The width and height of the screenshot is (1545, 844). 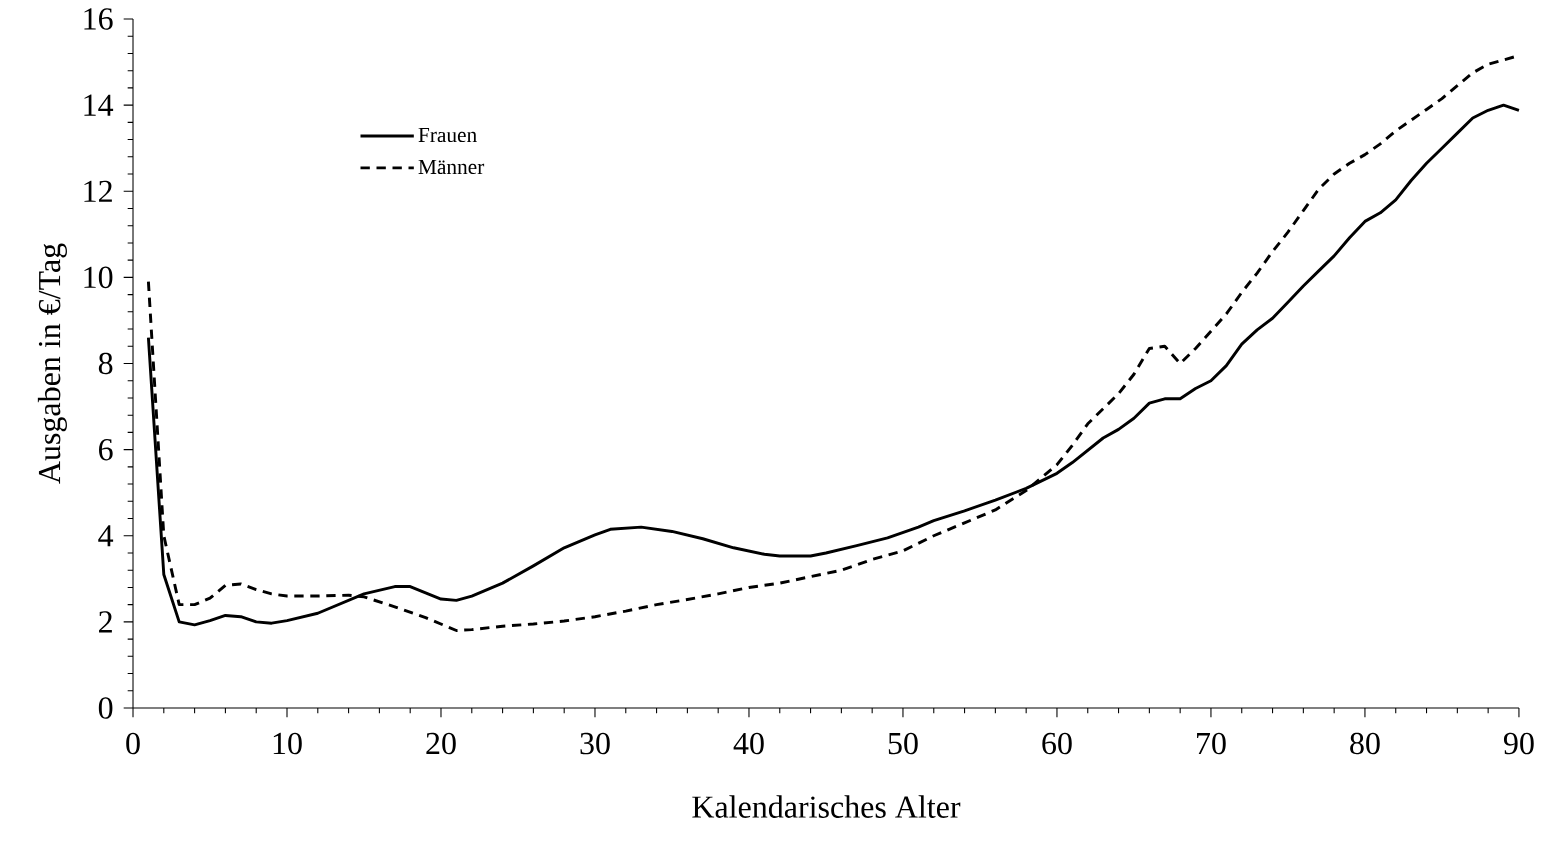 What do you see at coordinates (98, 277) in the screenshot?
I see `y-tick-label: 10` at bounding box center [98, 277].